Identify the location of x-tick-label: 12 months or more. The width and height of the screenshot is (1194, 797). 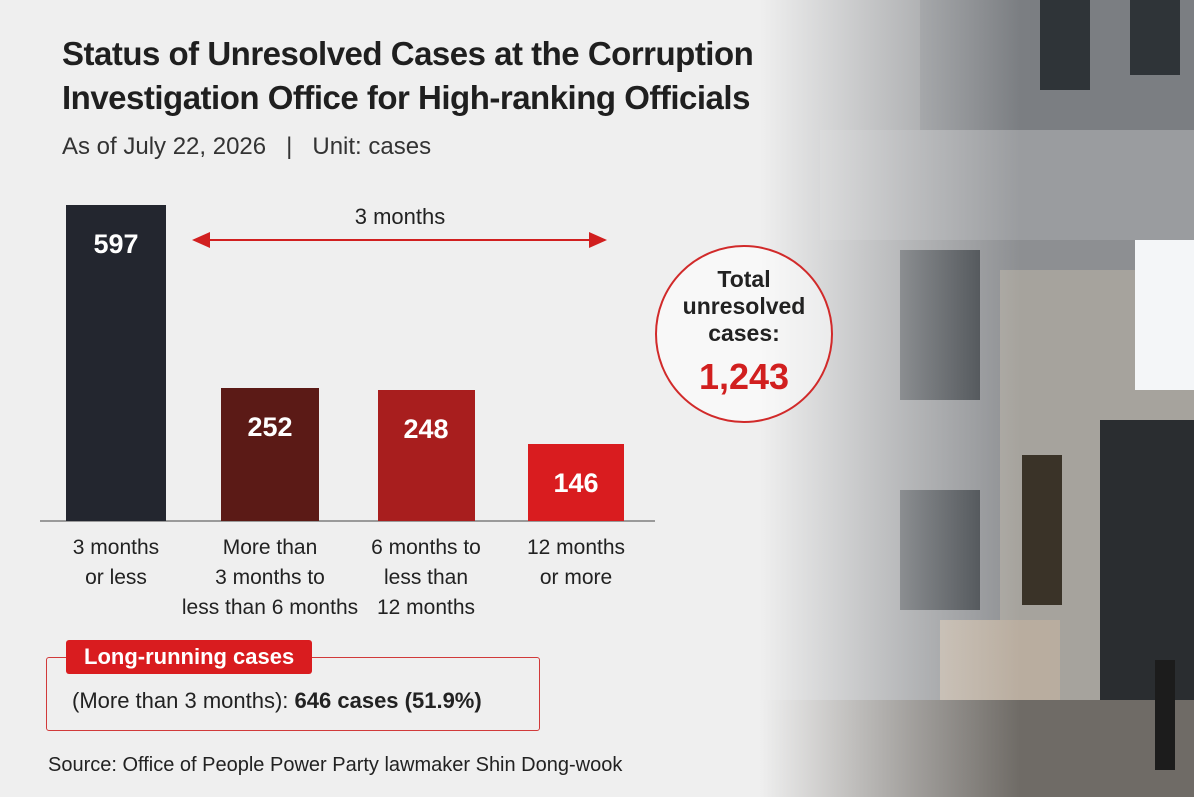
(576, 562).